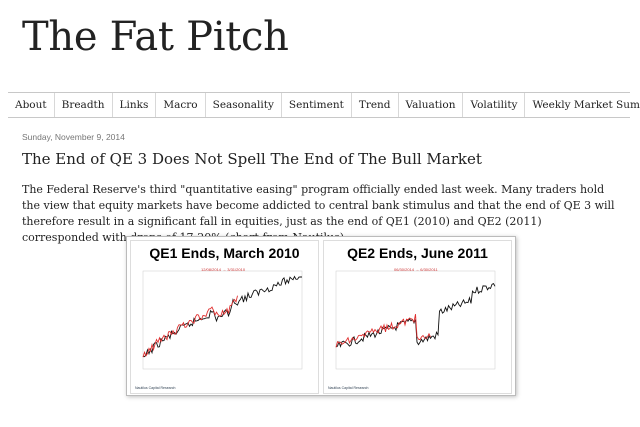  Describe the element at coordinates (155, 388) in the screenshot. I see `qe1-chart-footer: Nautilus Capital Research` at that location.